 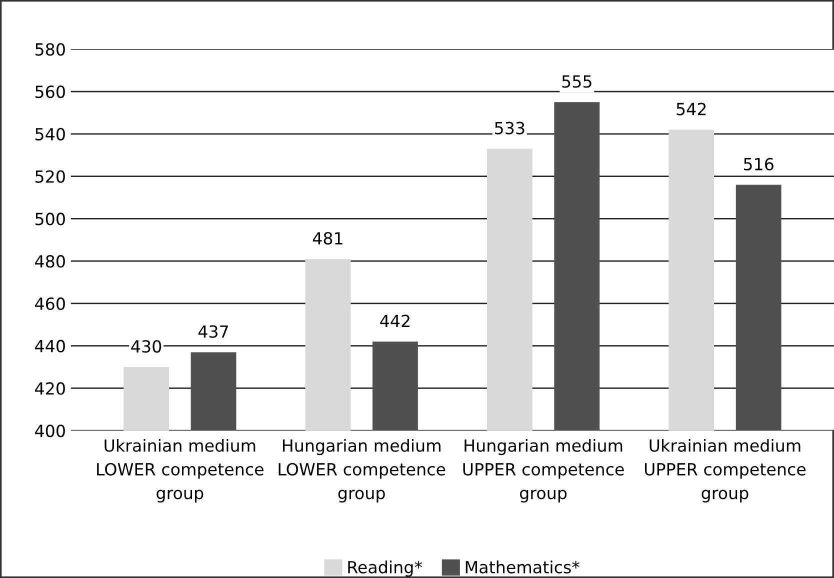 I want to click on data-label: 437, so click(x=213, y=331).